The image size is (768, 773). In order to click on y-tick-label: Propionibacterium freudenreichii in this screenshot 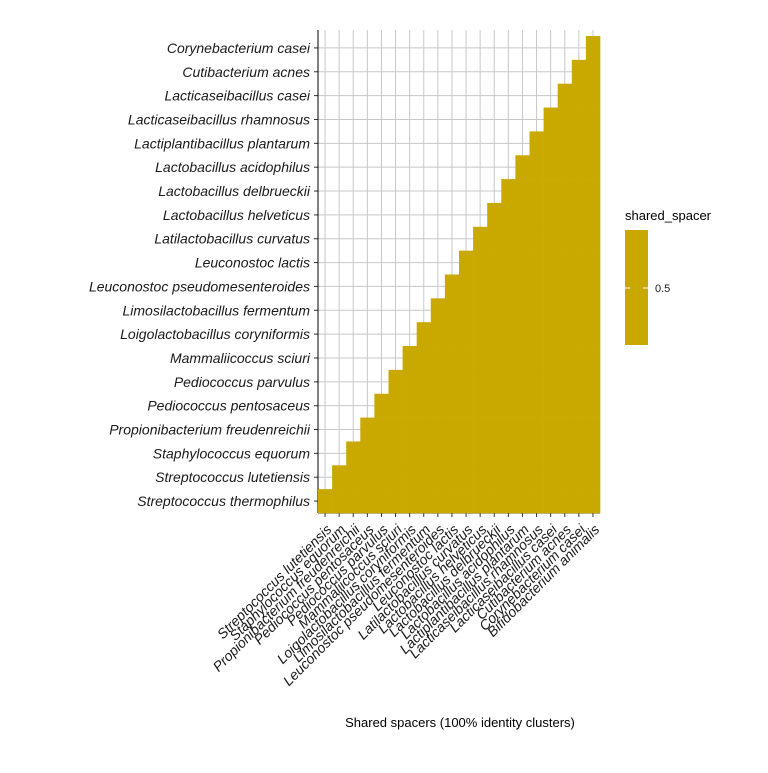, I will do `click(210, 430)`.